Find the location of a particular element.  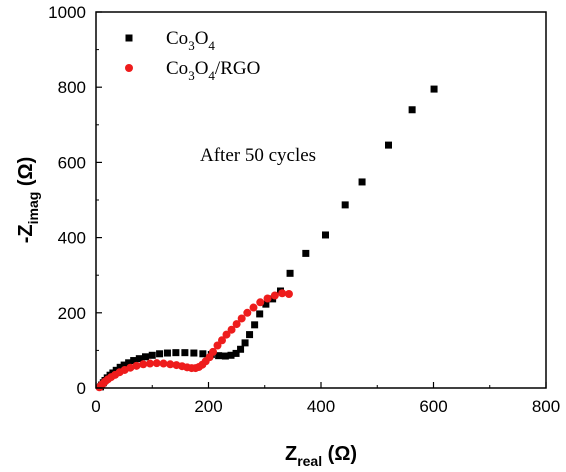

x-tick-label: 800 is located at coordinates (546, 406).